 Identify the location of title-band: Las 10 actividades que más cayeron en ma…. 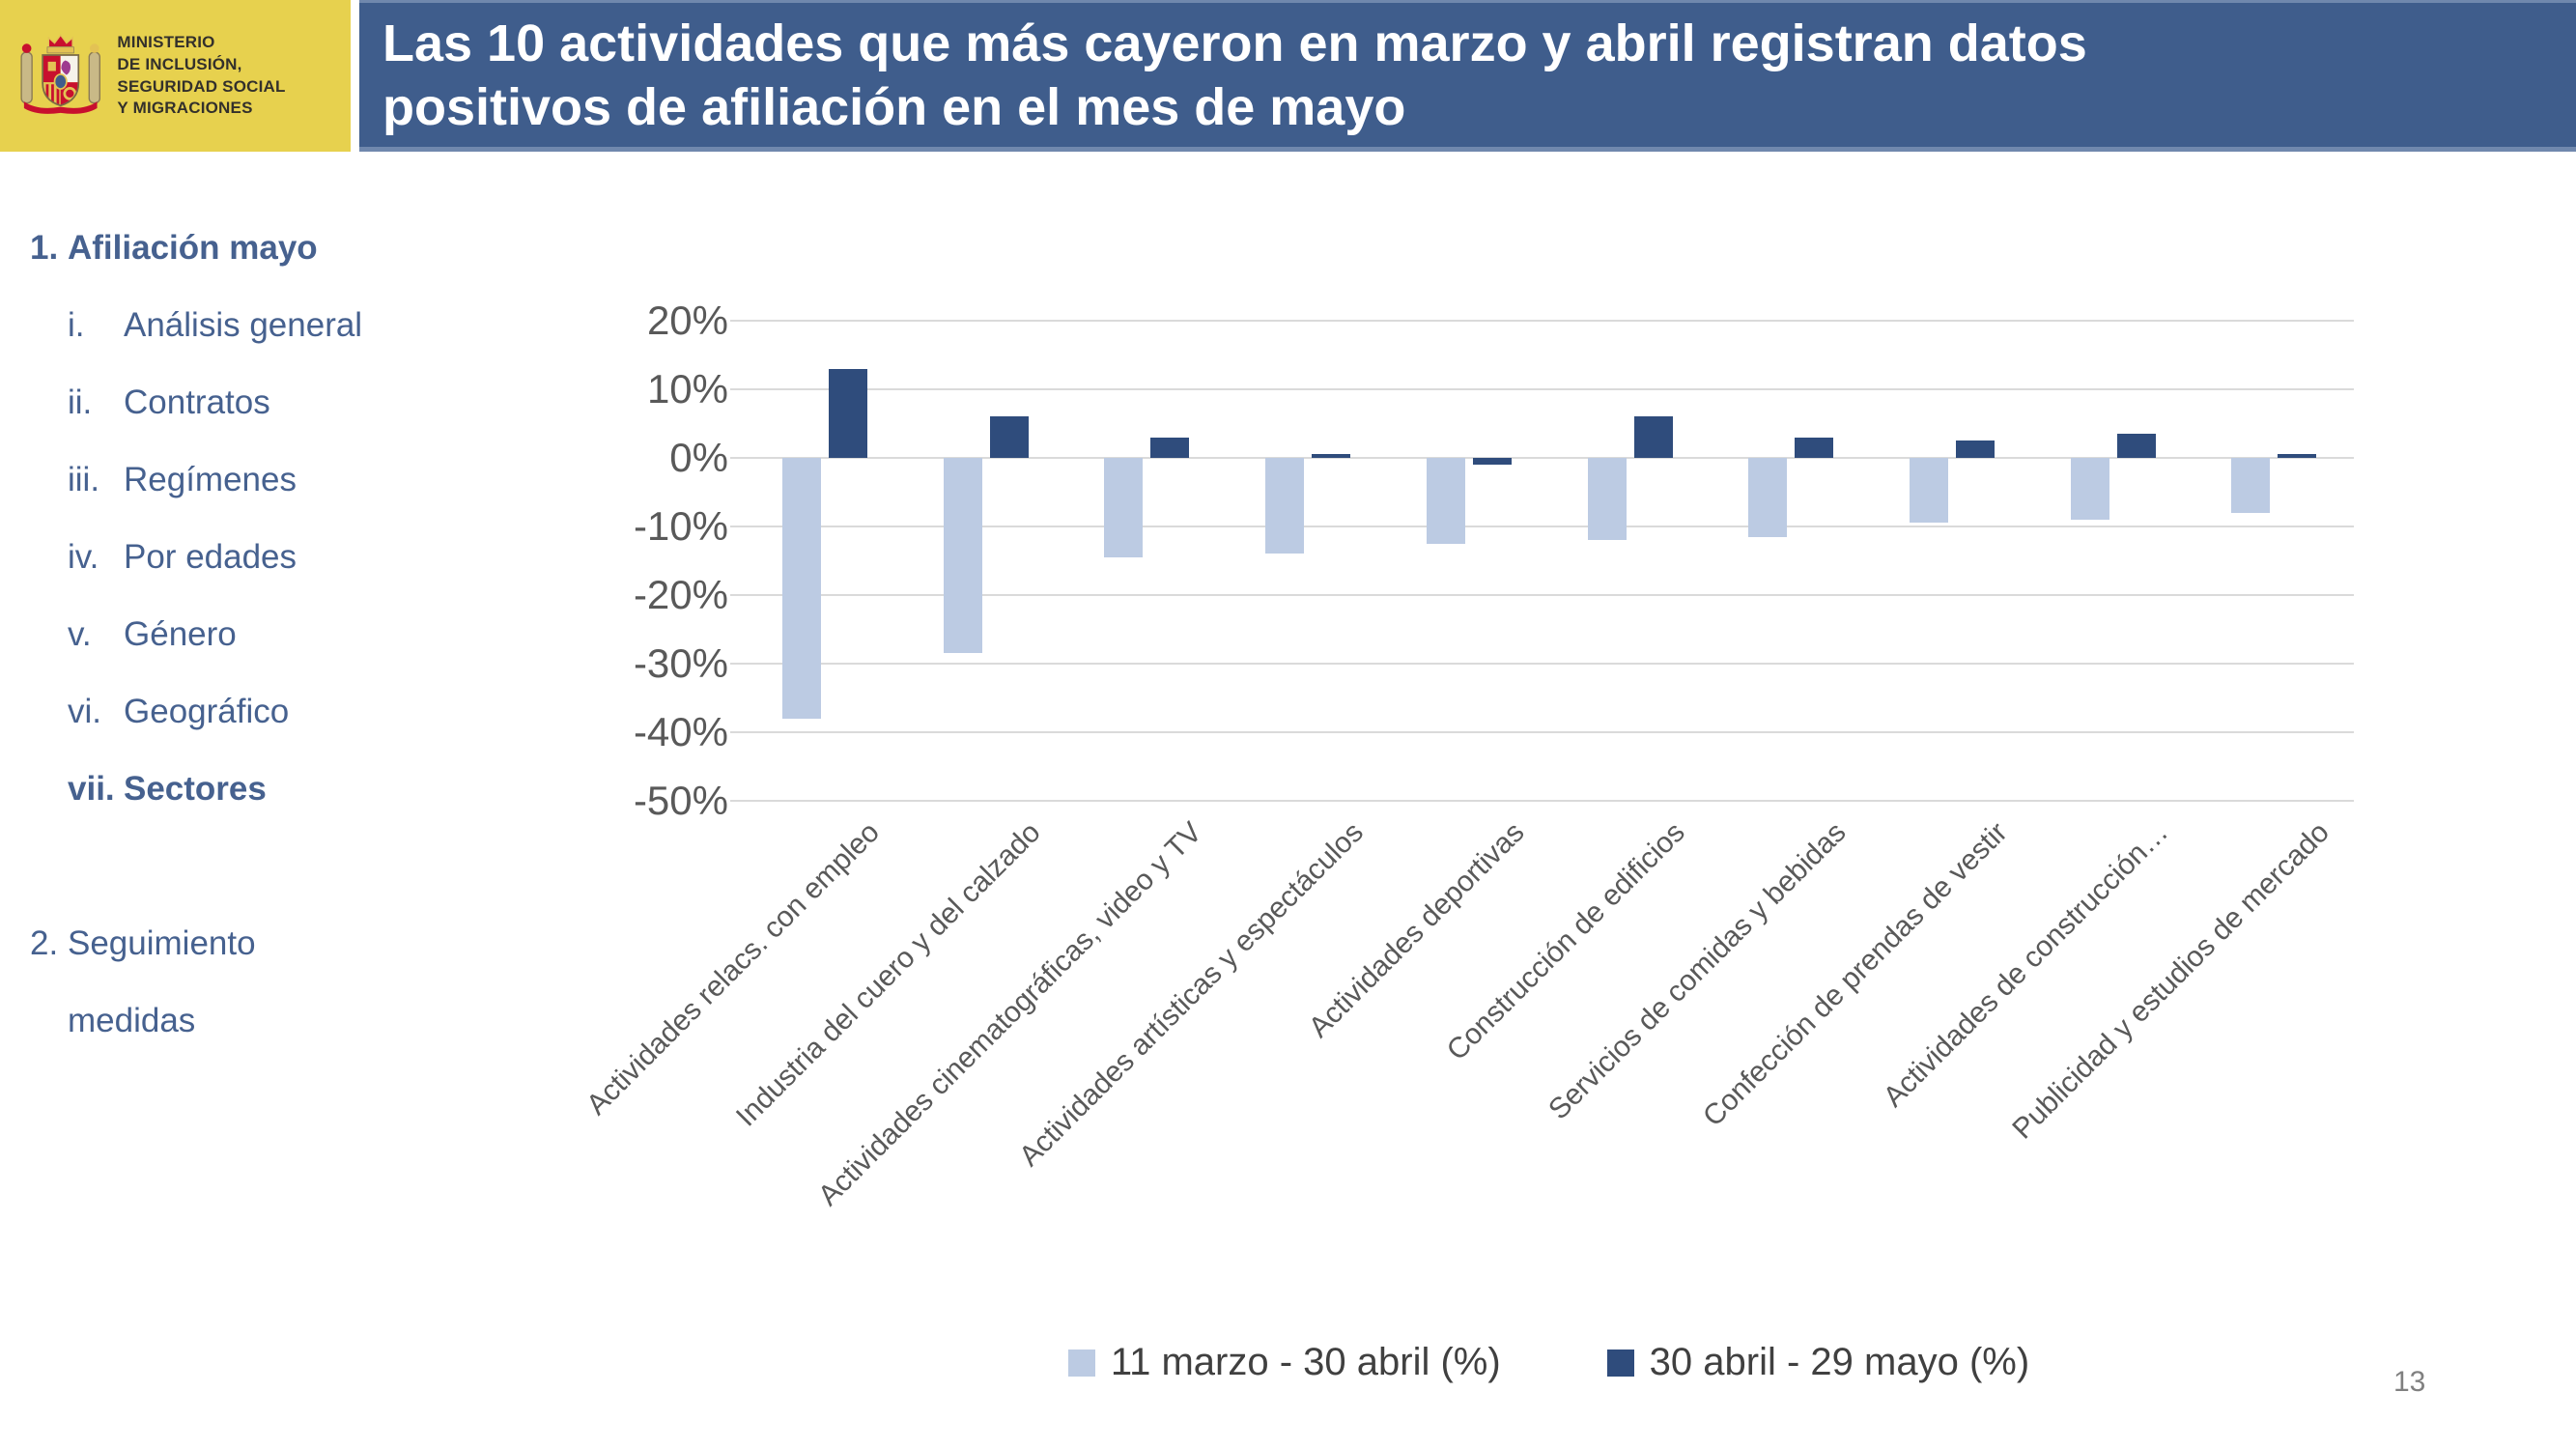
(1467, 76).